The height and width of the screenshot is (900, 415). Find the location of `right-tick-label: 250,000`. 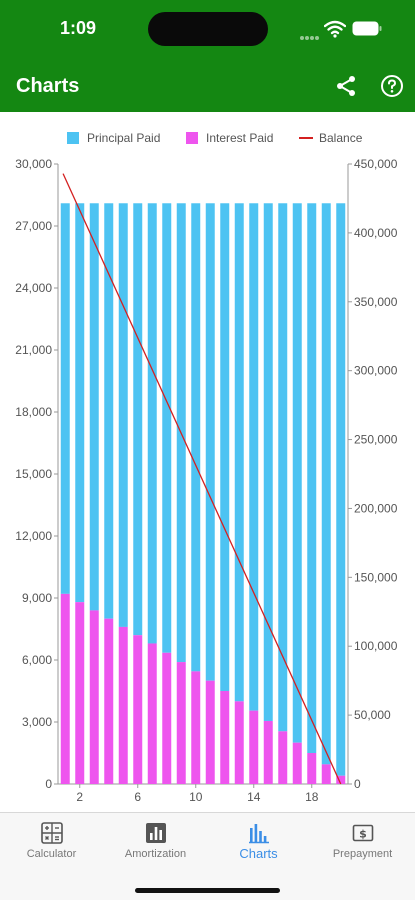

right-tick-label: 250,000 is located at coordinates (376, 440).